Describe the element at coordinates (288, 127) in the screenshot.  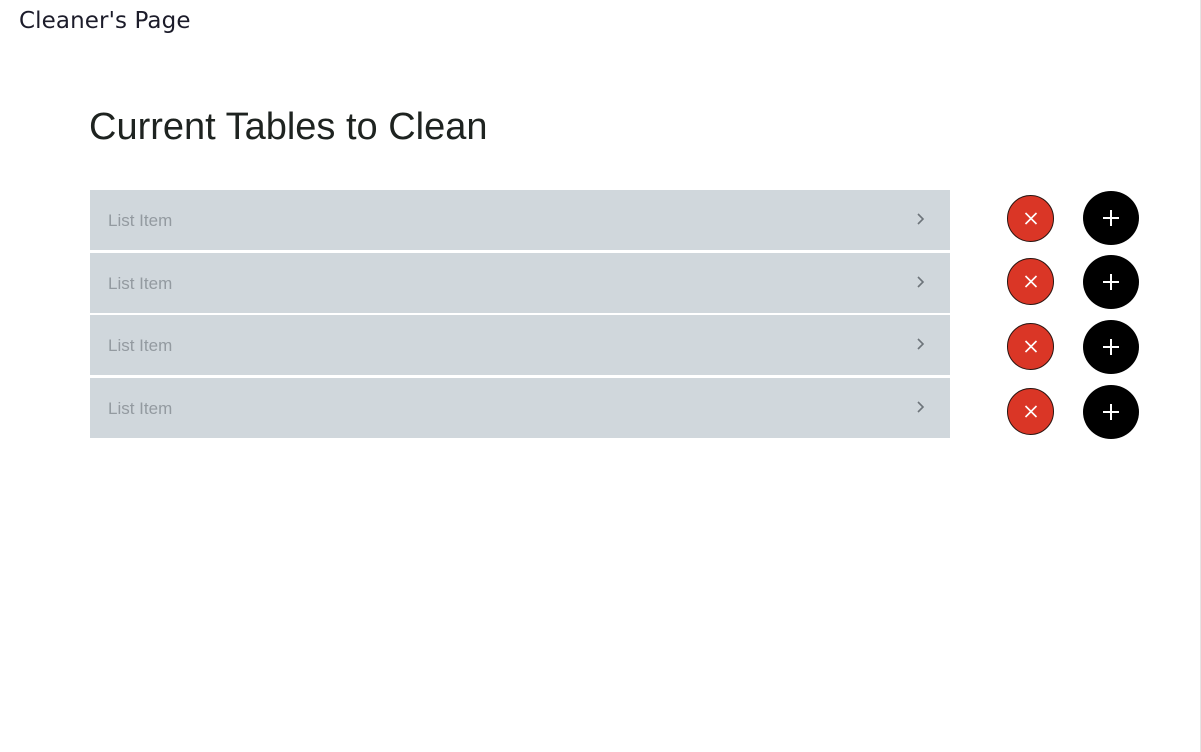
I see `section-heading: Current Tables to Clean` at that location.